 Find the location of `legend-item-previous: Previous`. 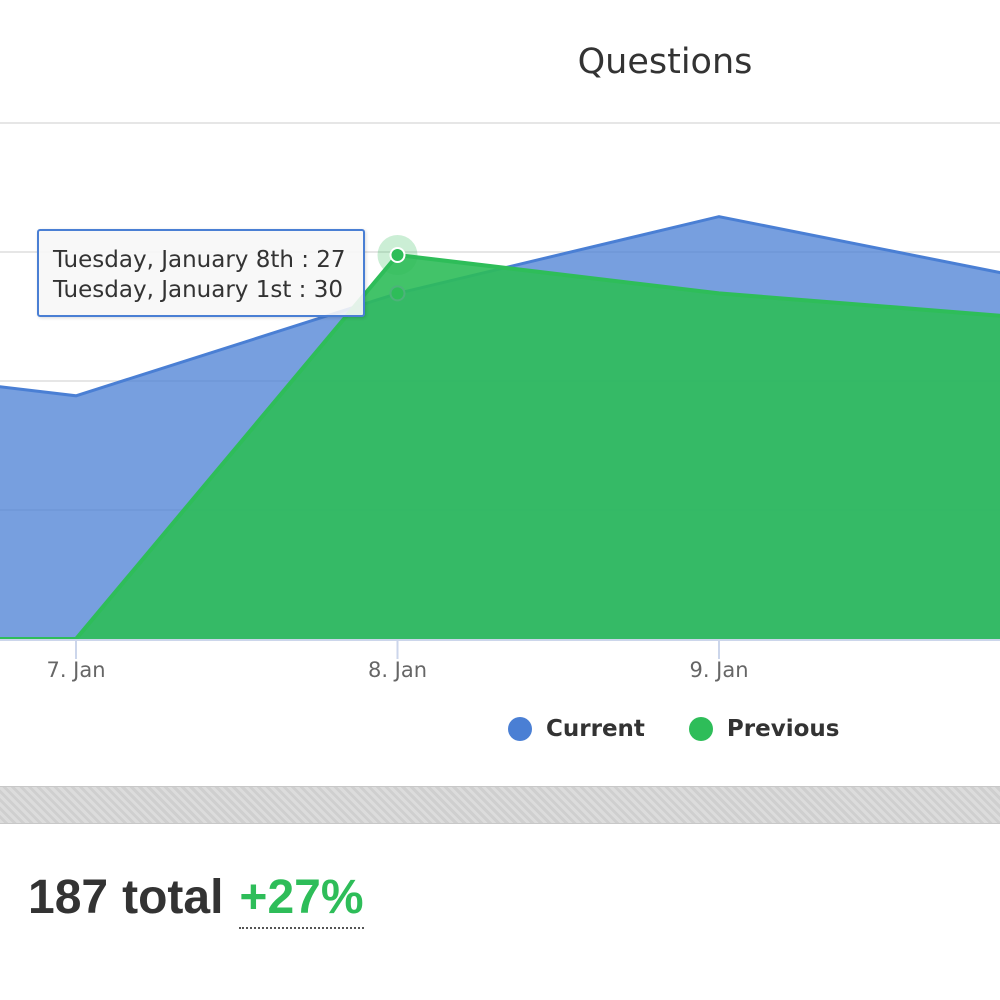

legend-item-previous: Previous is located at coordinates (764, 729).